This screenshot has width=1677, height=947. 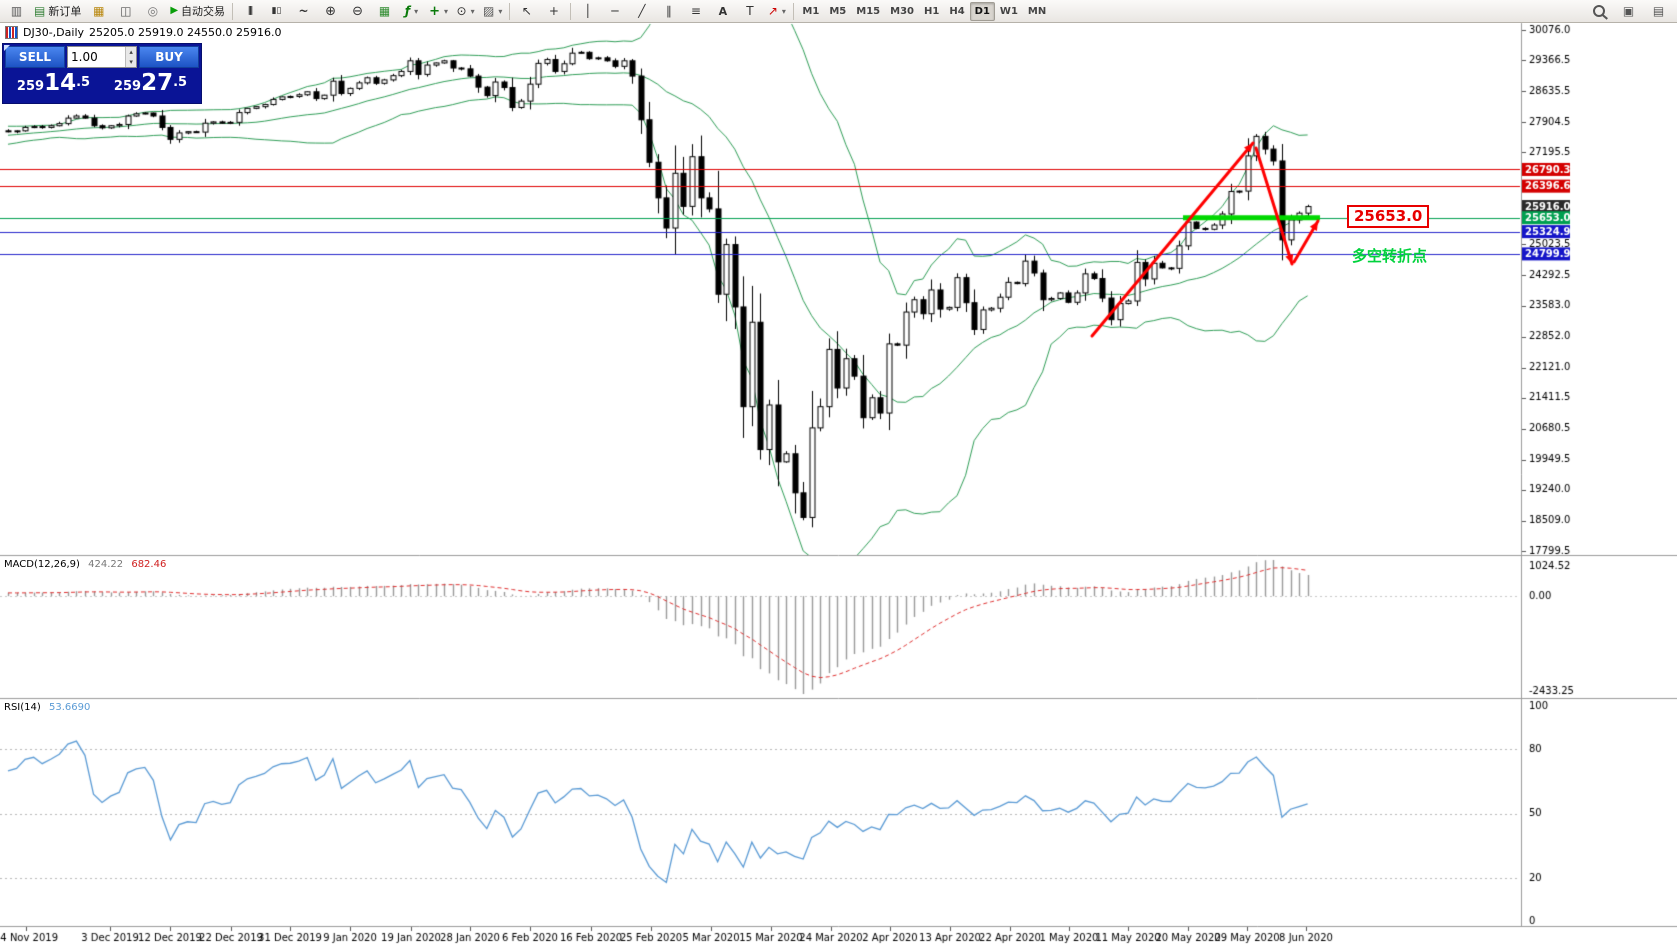 I want to click on timeframe-m5-button: M5, so click(x=838, y=11).